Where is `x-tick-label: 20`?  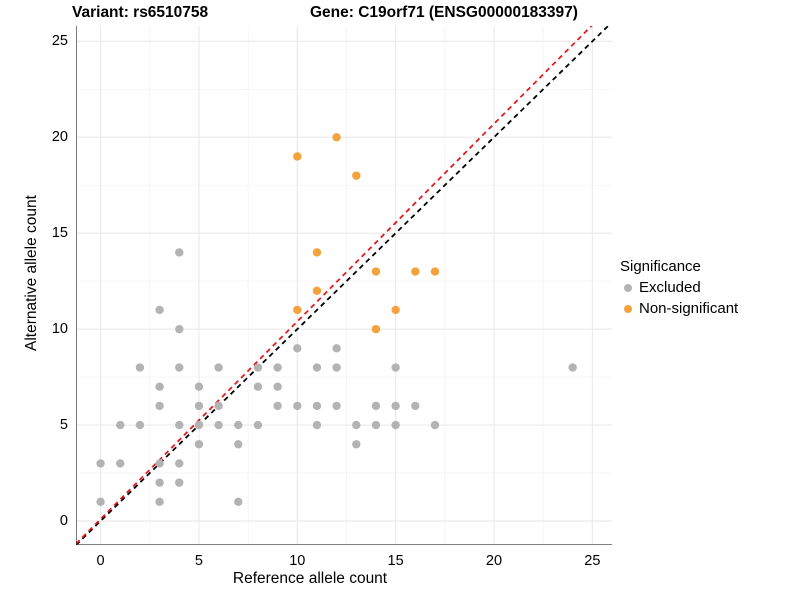 x-tick-label: 20 is located at coordinates (494, 561).